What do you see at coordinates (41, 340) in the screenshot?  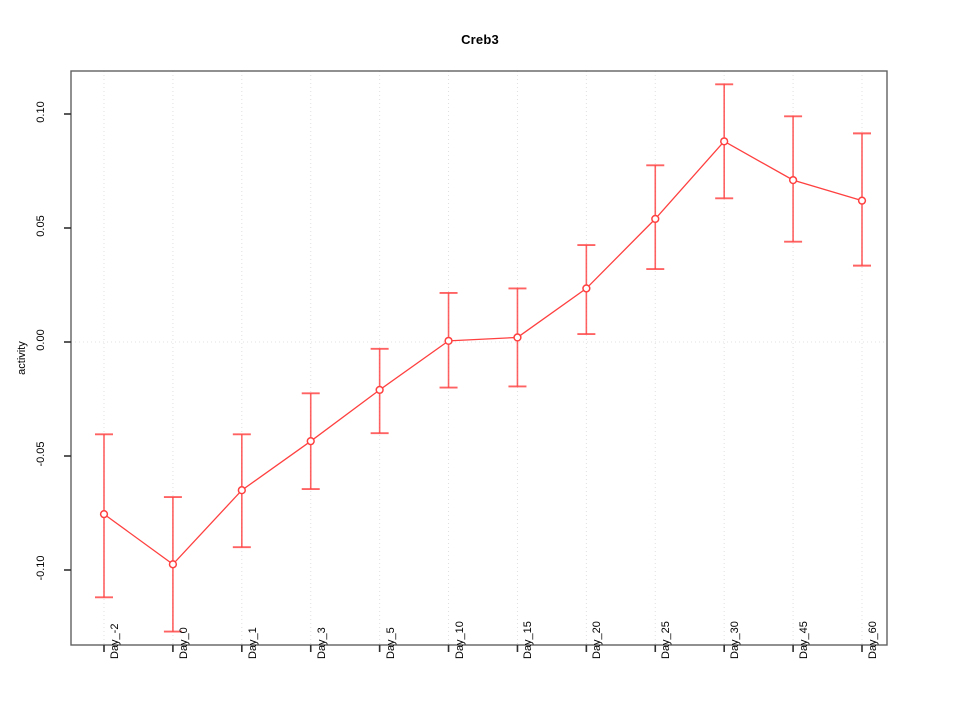 I see `y-tick-label: 0.00` at bounding box center [41, 340].